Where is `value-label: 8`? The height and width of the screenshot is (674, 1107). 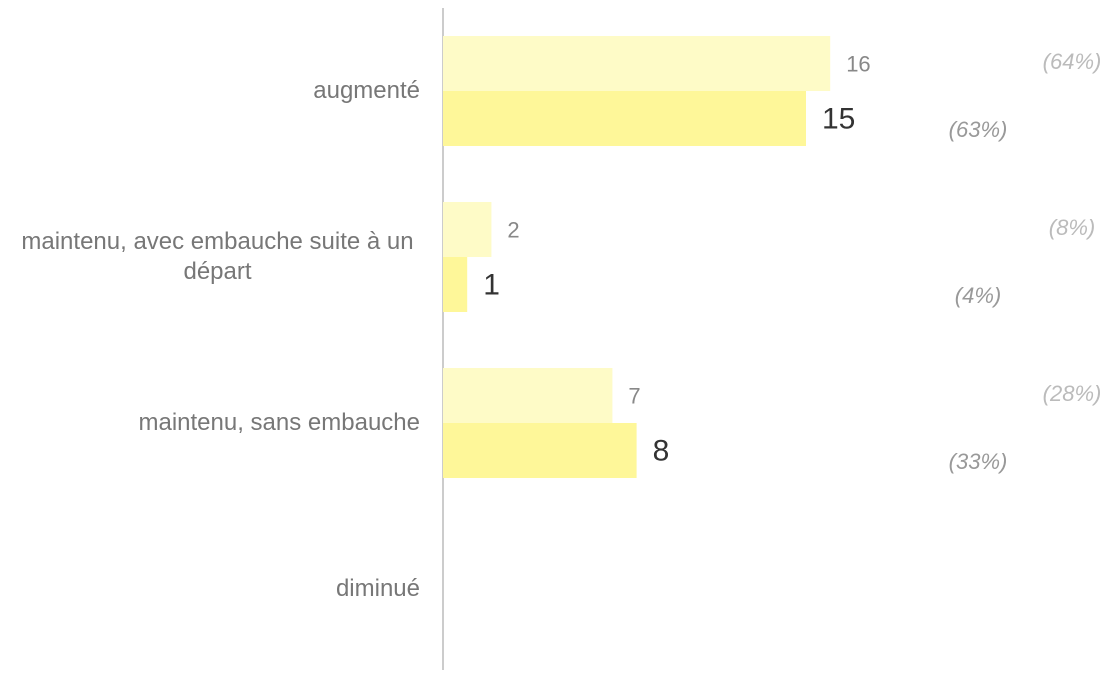 value-label: 8 is located at coordinates (661, 450).